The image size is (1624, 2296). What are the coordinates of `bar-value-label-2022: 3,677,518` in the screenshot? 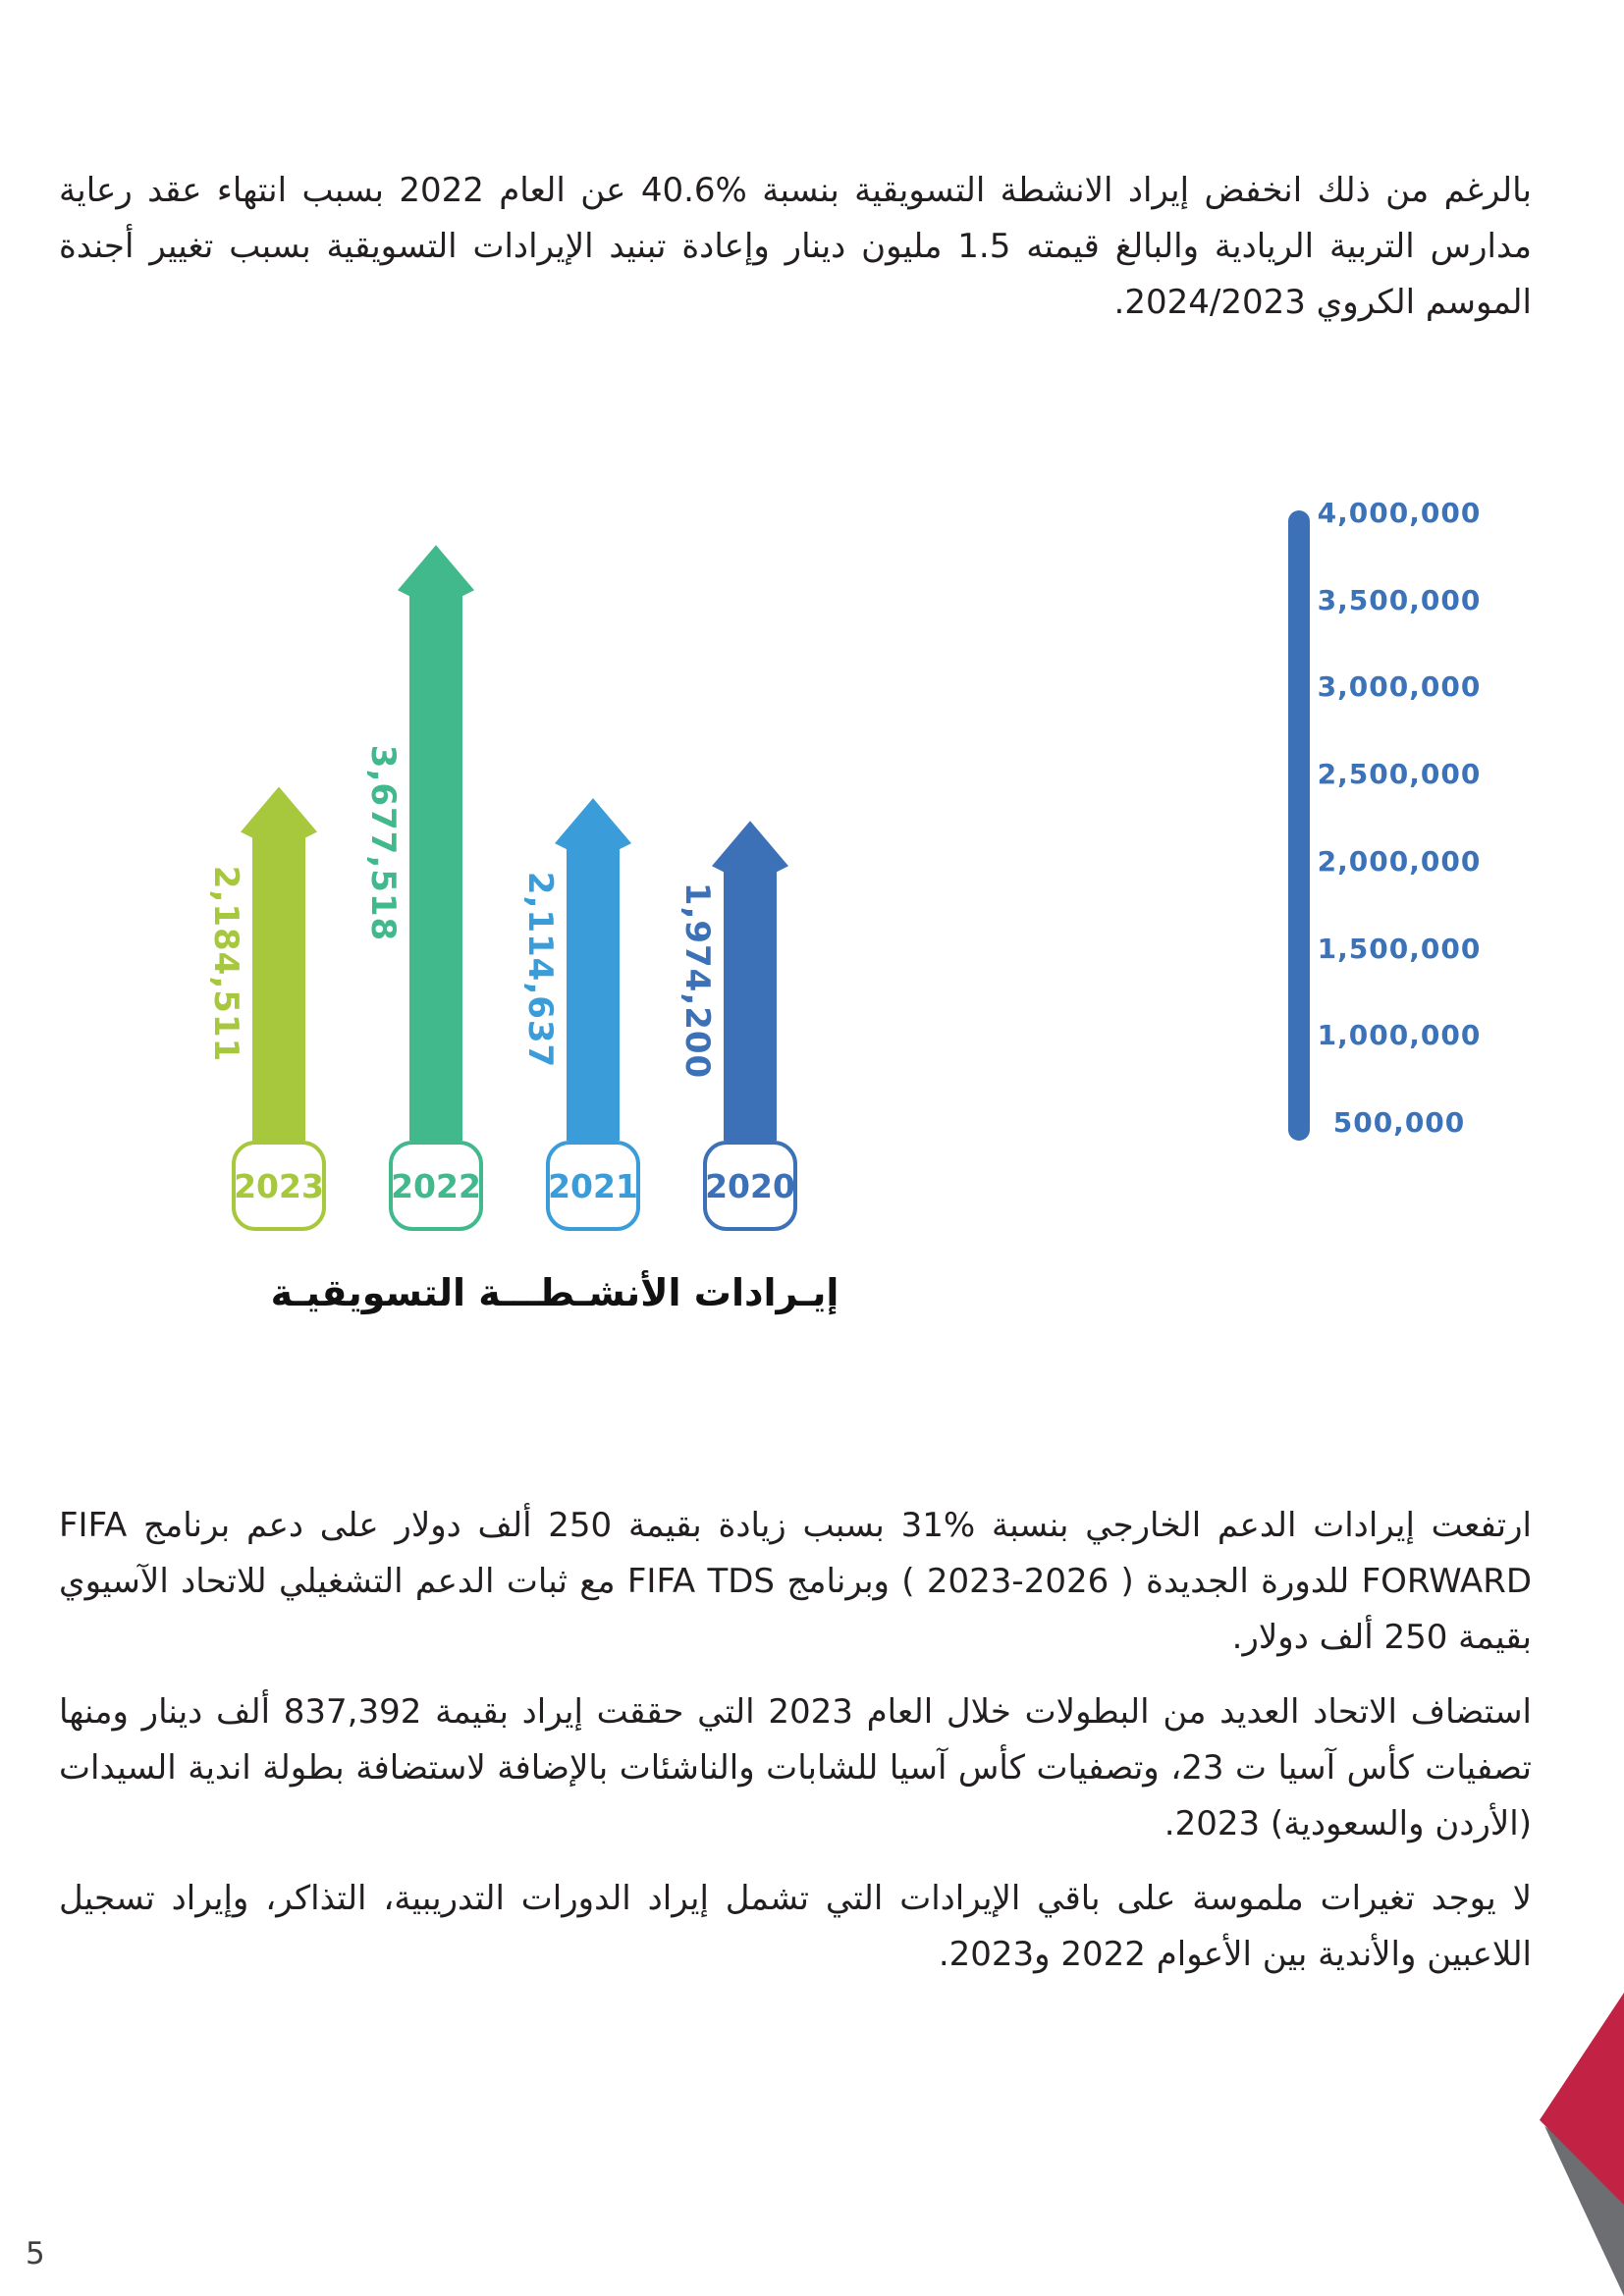 It's located at (383, 843).